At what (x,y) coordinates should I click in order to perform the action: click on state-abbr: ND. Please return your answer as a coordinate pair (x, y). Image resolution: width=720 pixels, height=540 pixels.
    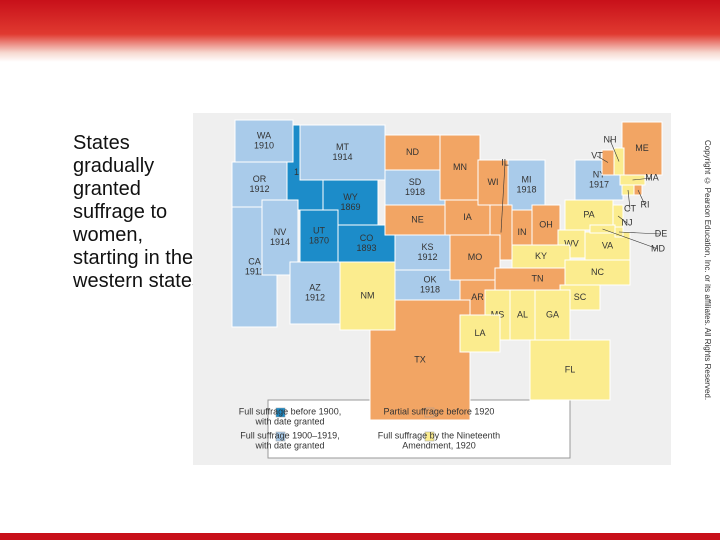
    Looking at the image, I should click on (412, 152).